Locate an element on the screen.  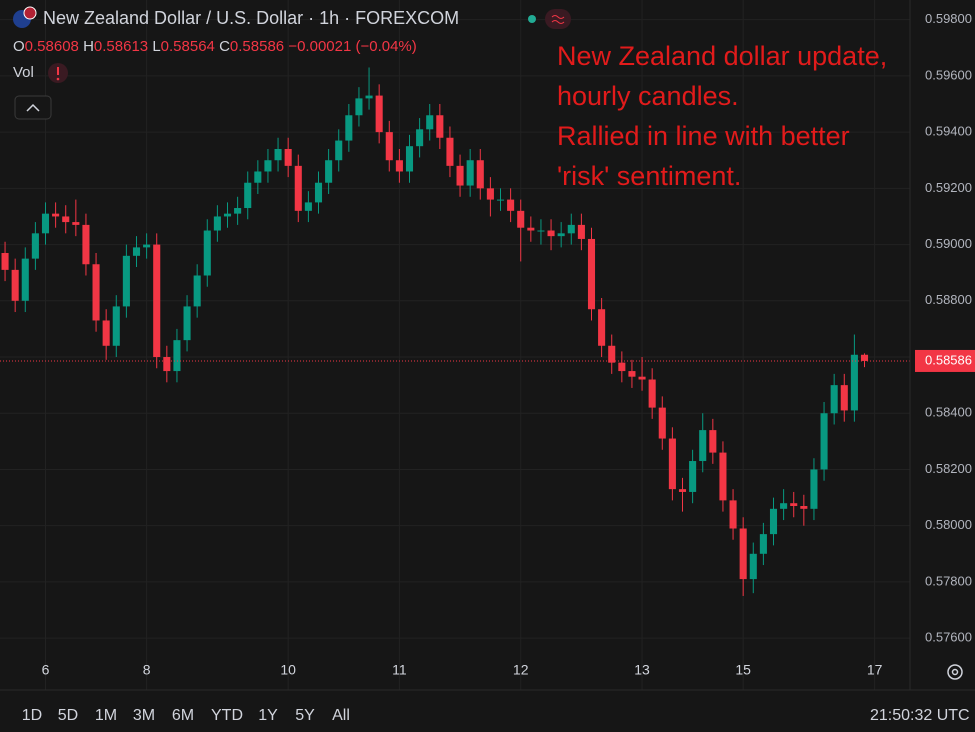
y-tick-label: 0.59800 is located at coordinates (948, 18).